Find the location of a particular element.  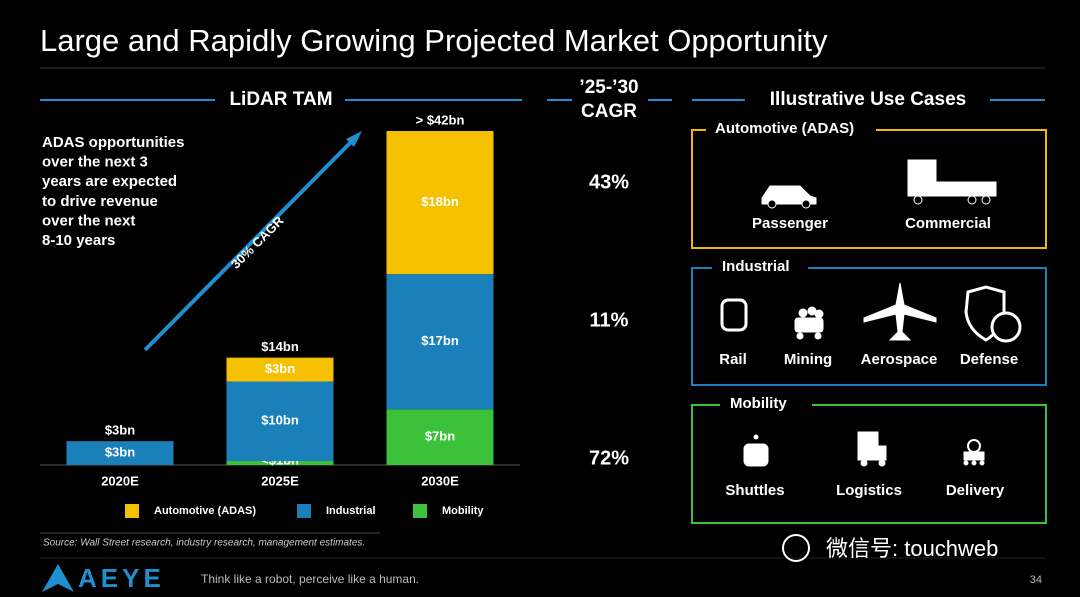

value-label: $18bn is located at coordinates (440, 201).